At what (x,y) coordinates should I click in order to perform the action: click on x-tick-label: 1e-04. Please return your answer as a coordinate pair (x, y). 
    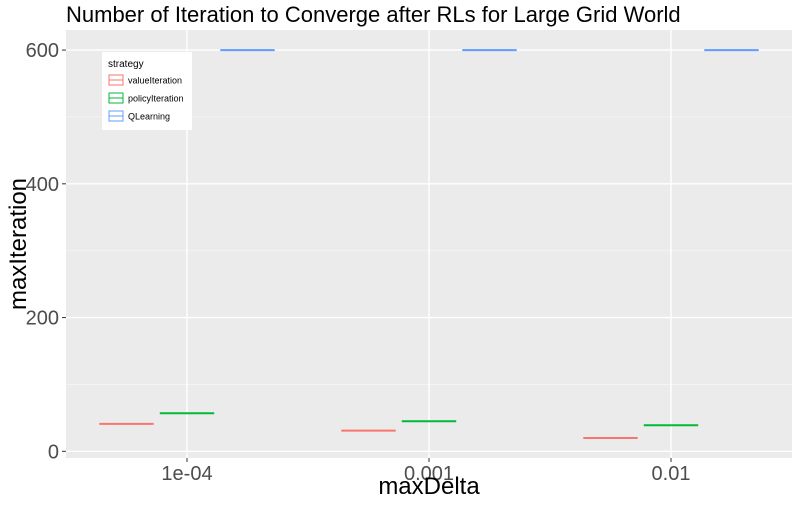
    Looking at the image, I should click on (186, 474).